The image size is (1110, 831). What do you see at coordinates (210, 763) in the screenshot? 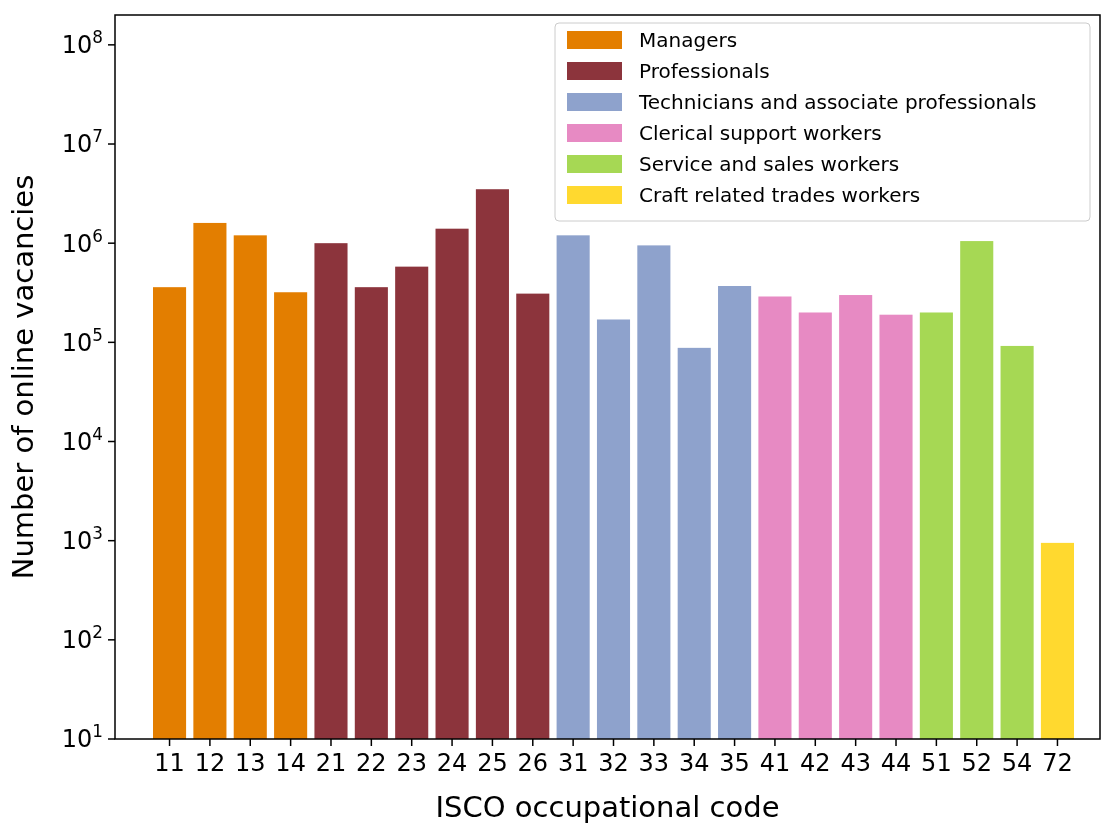
I see `x-tick-label: 12` at bounding box center [210, 763].